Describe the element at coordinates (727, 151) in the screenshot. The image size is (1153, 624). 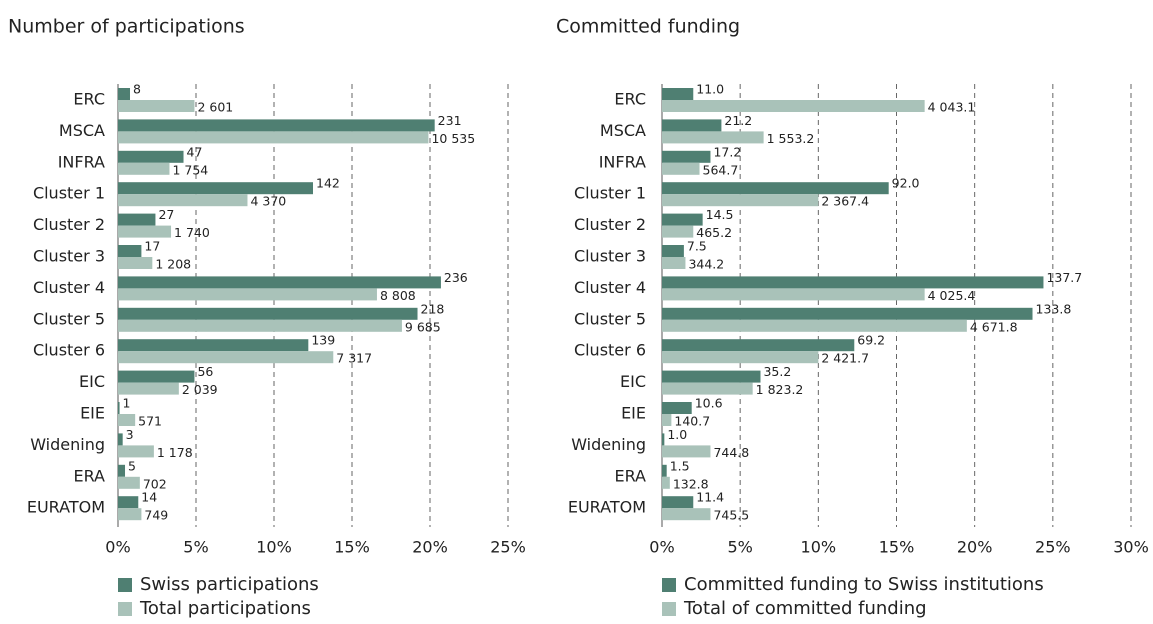
I see `amount-label: 17.2` at that location.